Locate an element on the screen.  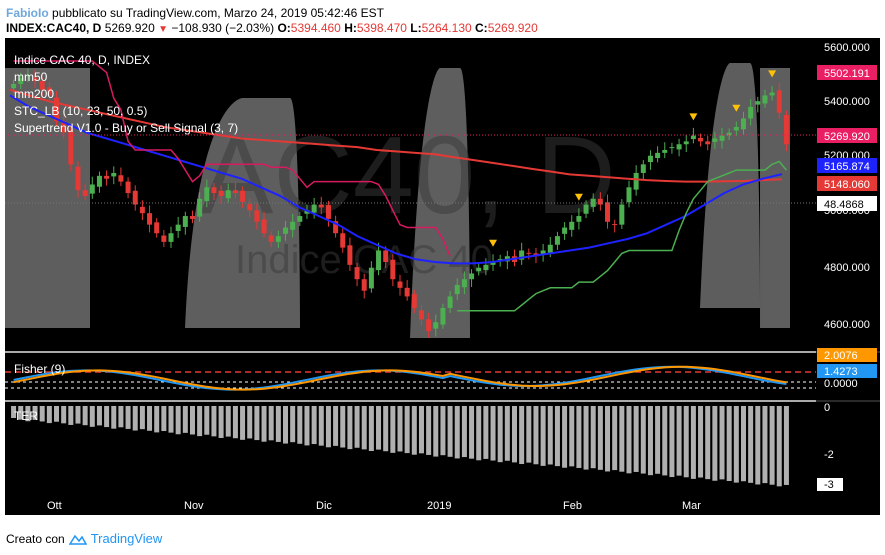
time-label: Ott is located at coordinates (54, 506).